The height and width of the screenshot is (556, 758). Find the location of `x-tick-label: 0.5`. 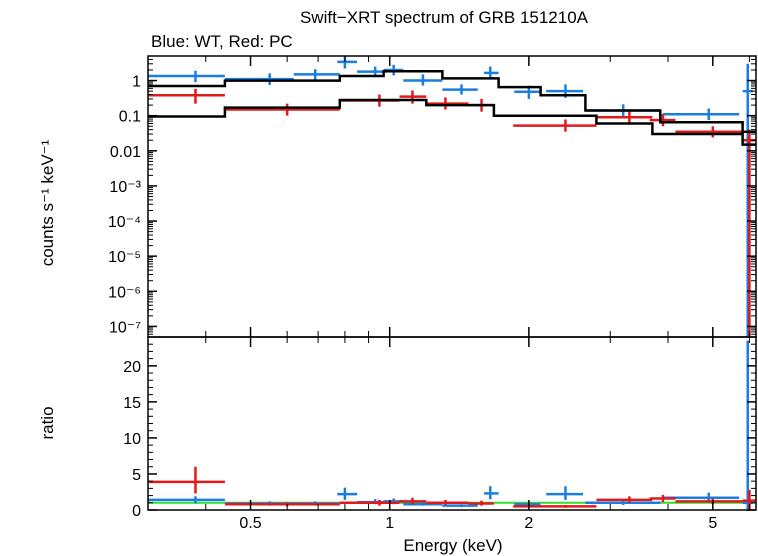

x-tick-label: 0.5 is located at coordinates (250, 523).